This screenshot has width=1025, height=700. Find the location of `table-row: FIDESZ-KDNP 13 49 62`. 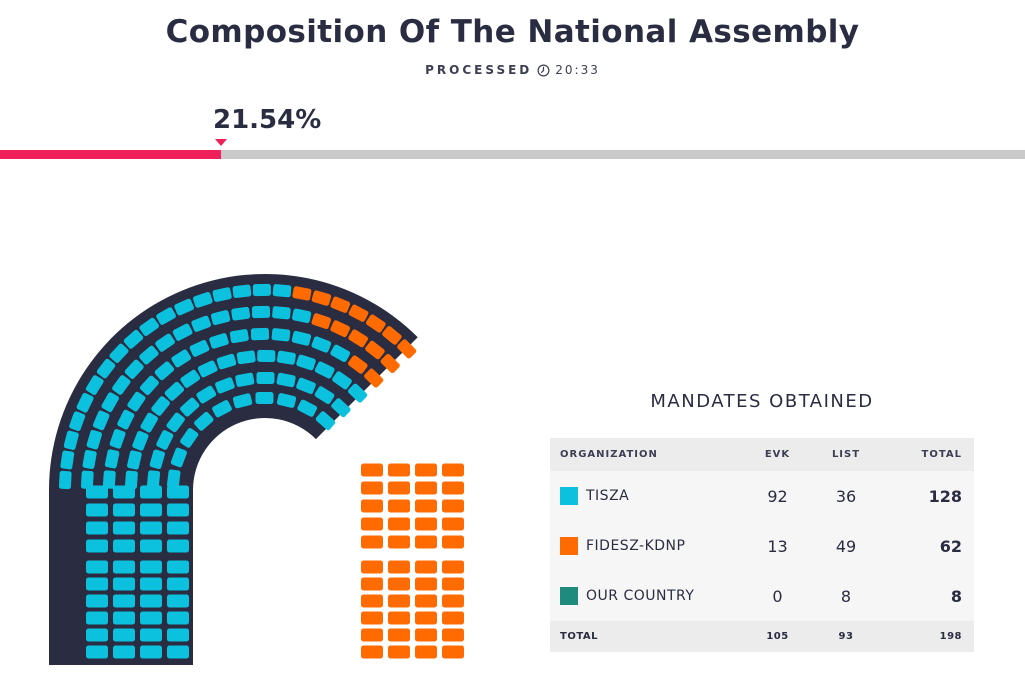

table-row: FIDESZ-KDNP 13 49 62 is located at coordinates (762, 546).